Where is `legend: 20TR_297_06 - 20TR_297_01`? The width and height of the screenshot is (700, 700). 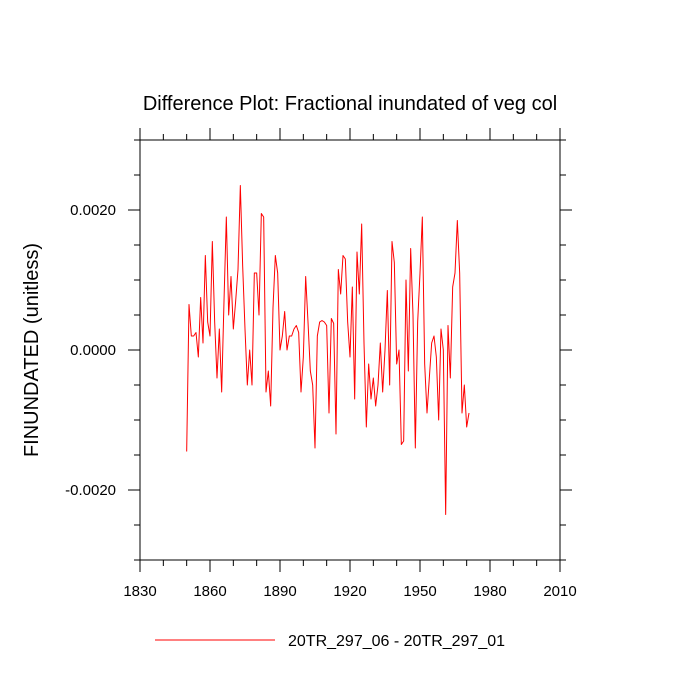
legend: 20TR_297_06 - 20TR_297_01 is located at coordinates (330, 641).